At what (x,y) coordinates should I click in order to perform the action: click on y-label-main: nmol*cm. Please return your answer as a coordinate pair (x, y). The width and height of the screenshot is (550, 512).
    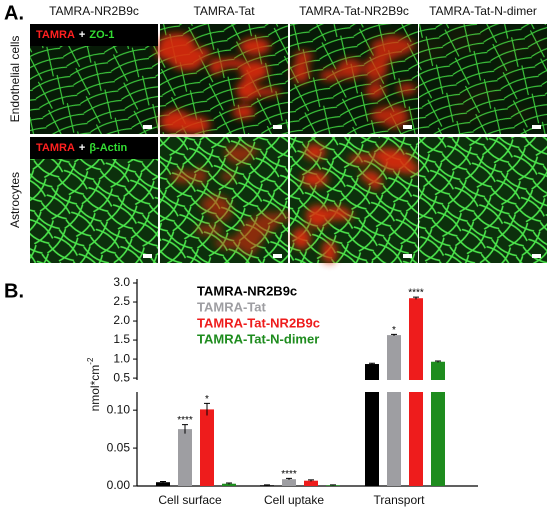
    Looking at the image, I should click on (95, 388).